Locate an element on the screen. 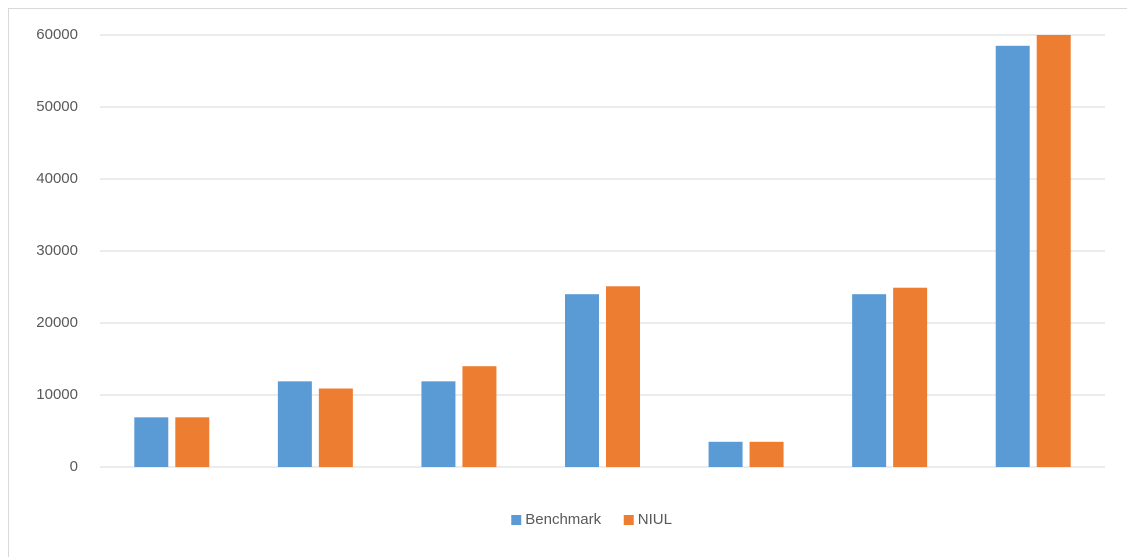 The image size is (1127, 557). y-tick-label: 0 is located at coordinates (74, 466).